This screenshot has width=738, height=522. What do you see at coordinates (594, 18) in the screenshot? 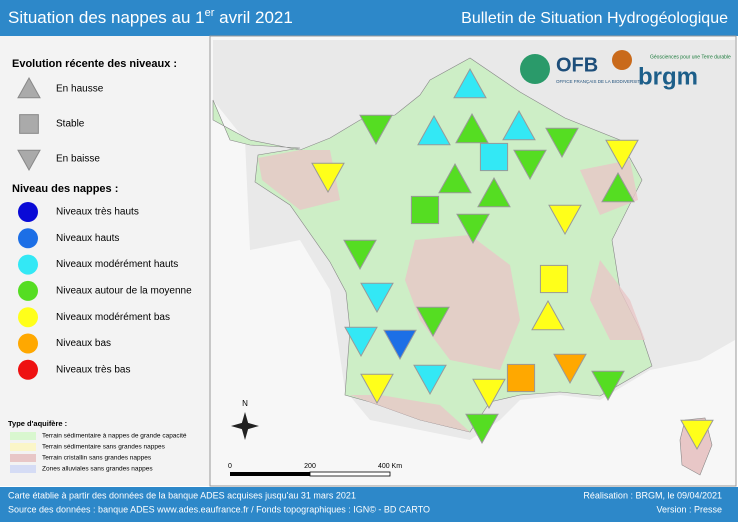
I see `bulletin: Bulletin de Situation Hydrogéologique` at bounding box center [594, 18].